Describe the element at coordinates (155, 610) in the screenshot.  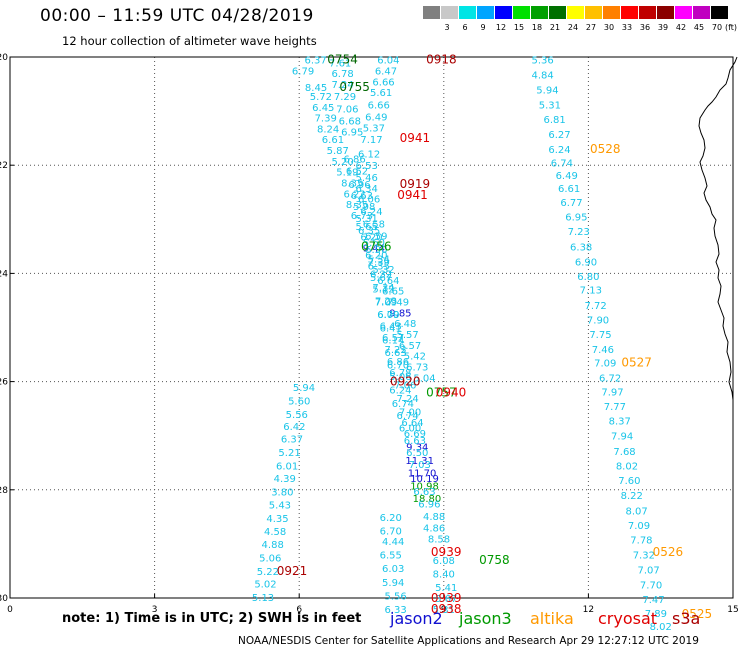
I see `x-tick-label: 3` at that location.